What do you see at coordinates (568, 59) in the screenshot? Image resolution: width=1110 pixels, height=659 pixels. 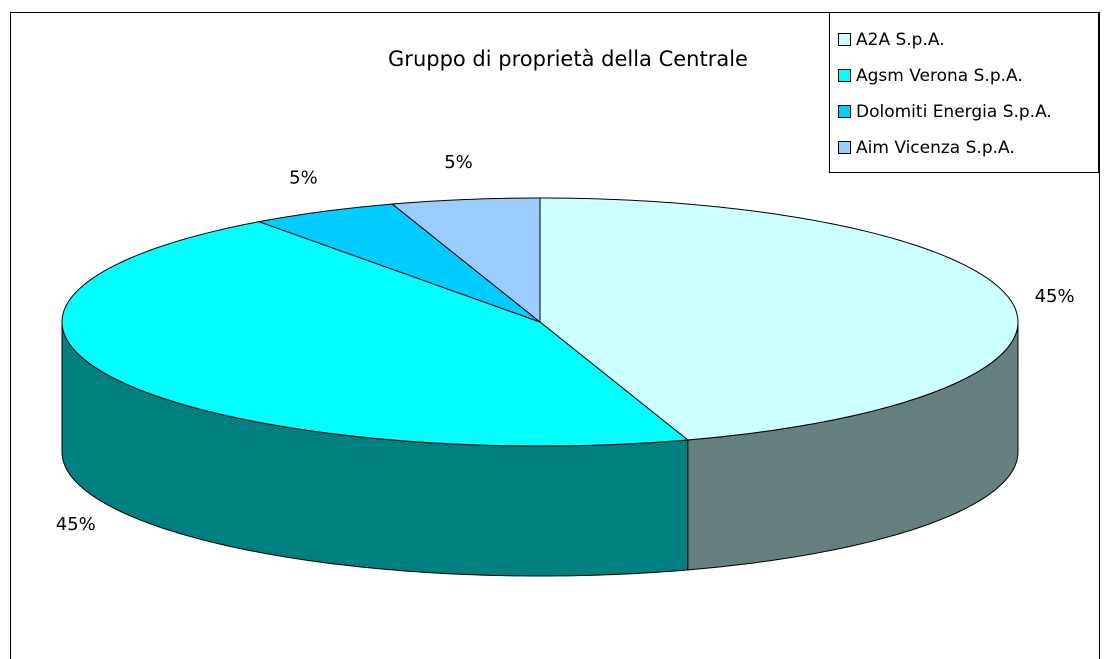 I see `chart-title: Gruppo di proprietà della Centrale` at bounding box center [568, 59].